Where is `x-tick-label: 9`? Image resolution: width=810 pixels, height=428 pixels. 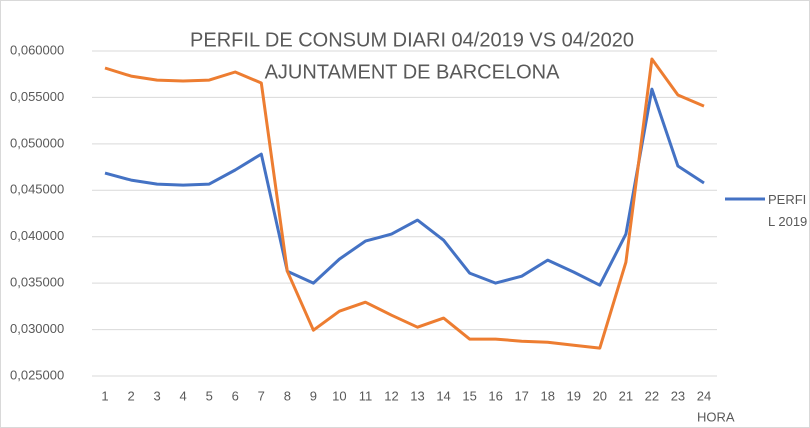 x-tick-label: 9 is located at coordinates (313, 395).